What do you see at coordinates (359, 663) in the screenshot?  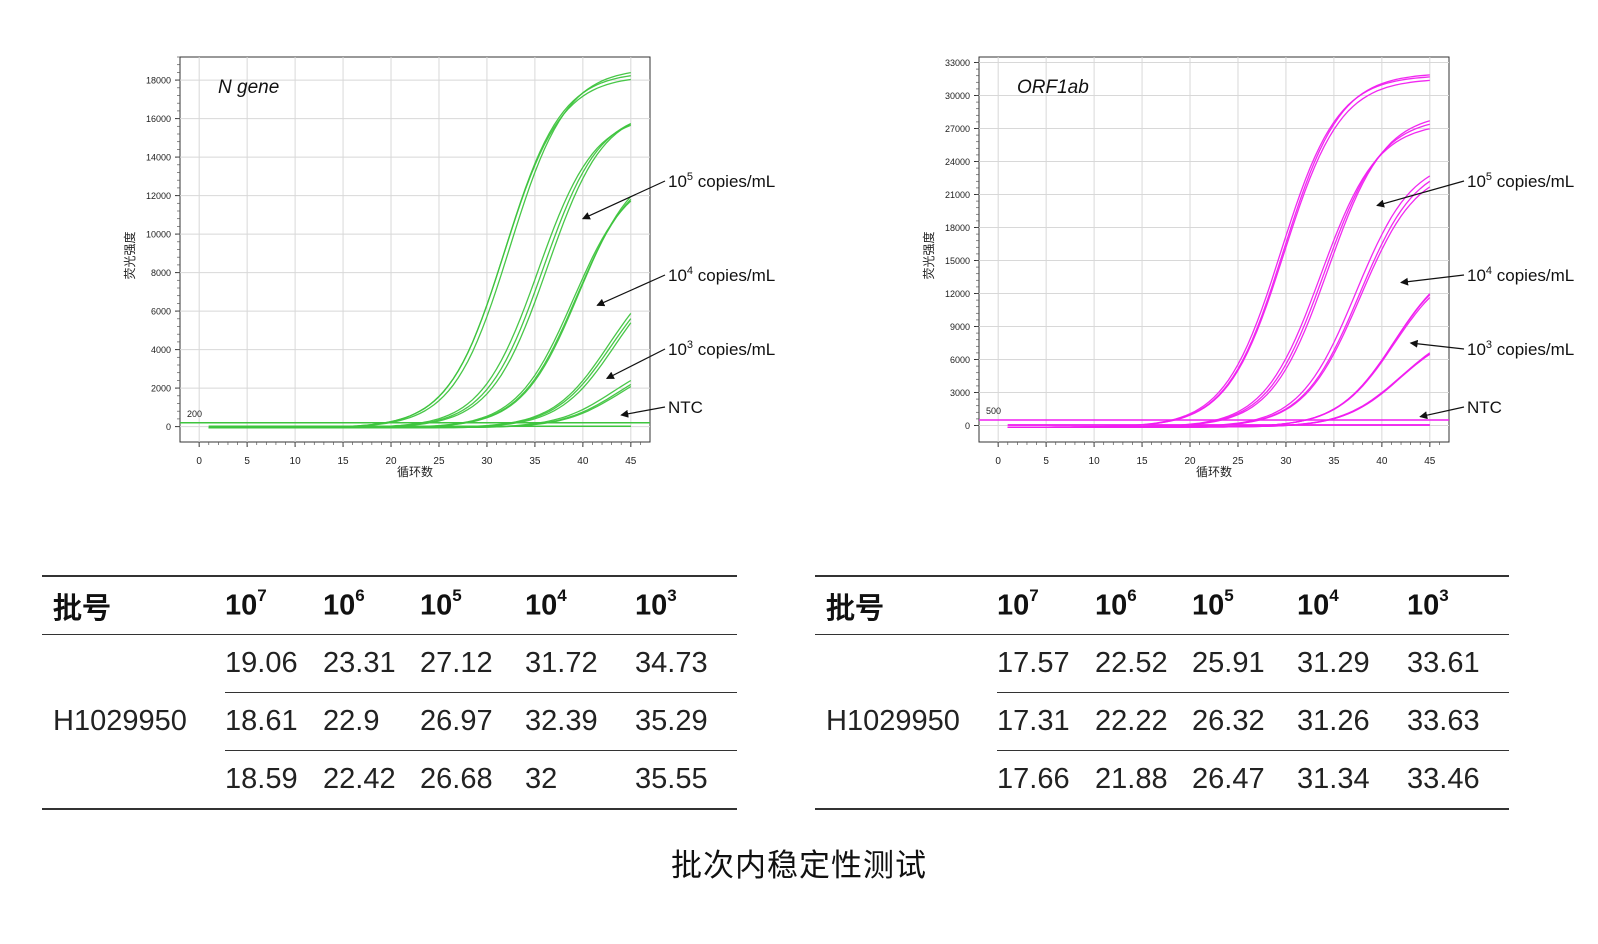 I see `ct-cell: 23.31` at bounding box center [359, 663].